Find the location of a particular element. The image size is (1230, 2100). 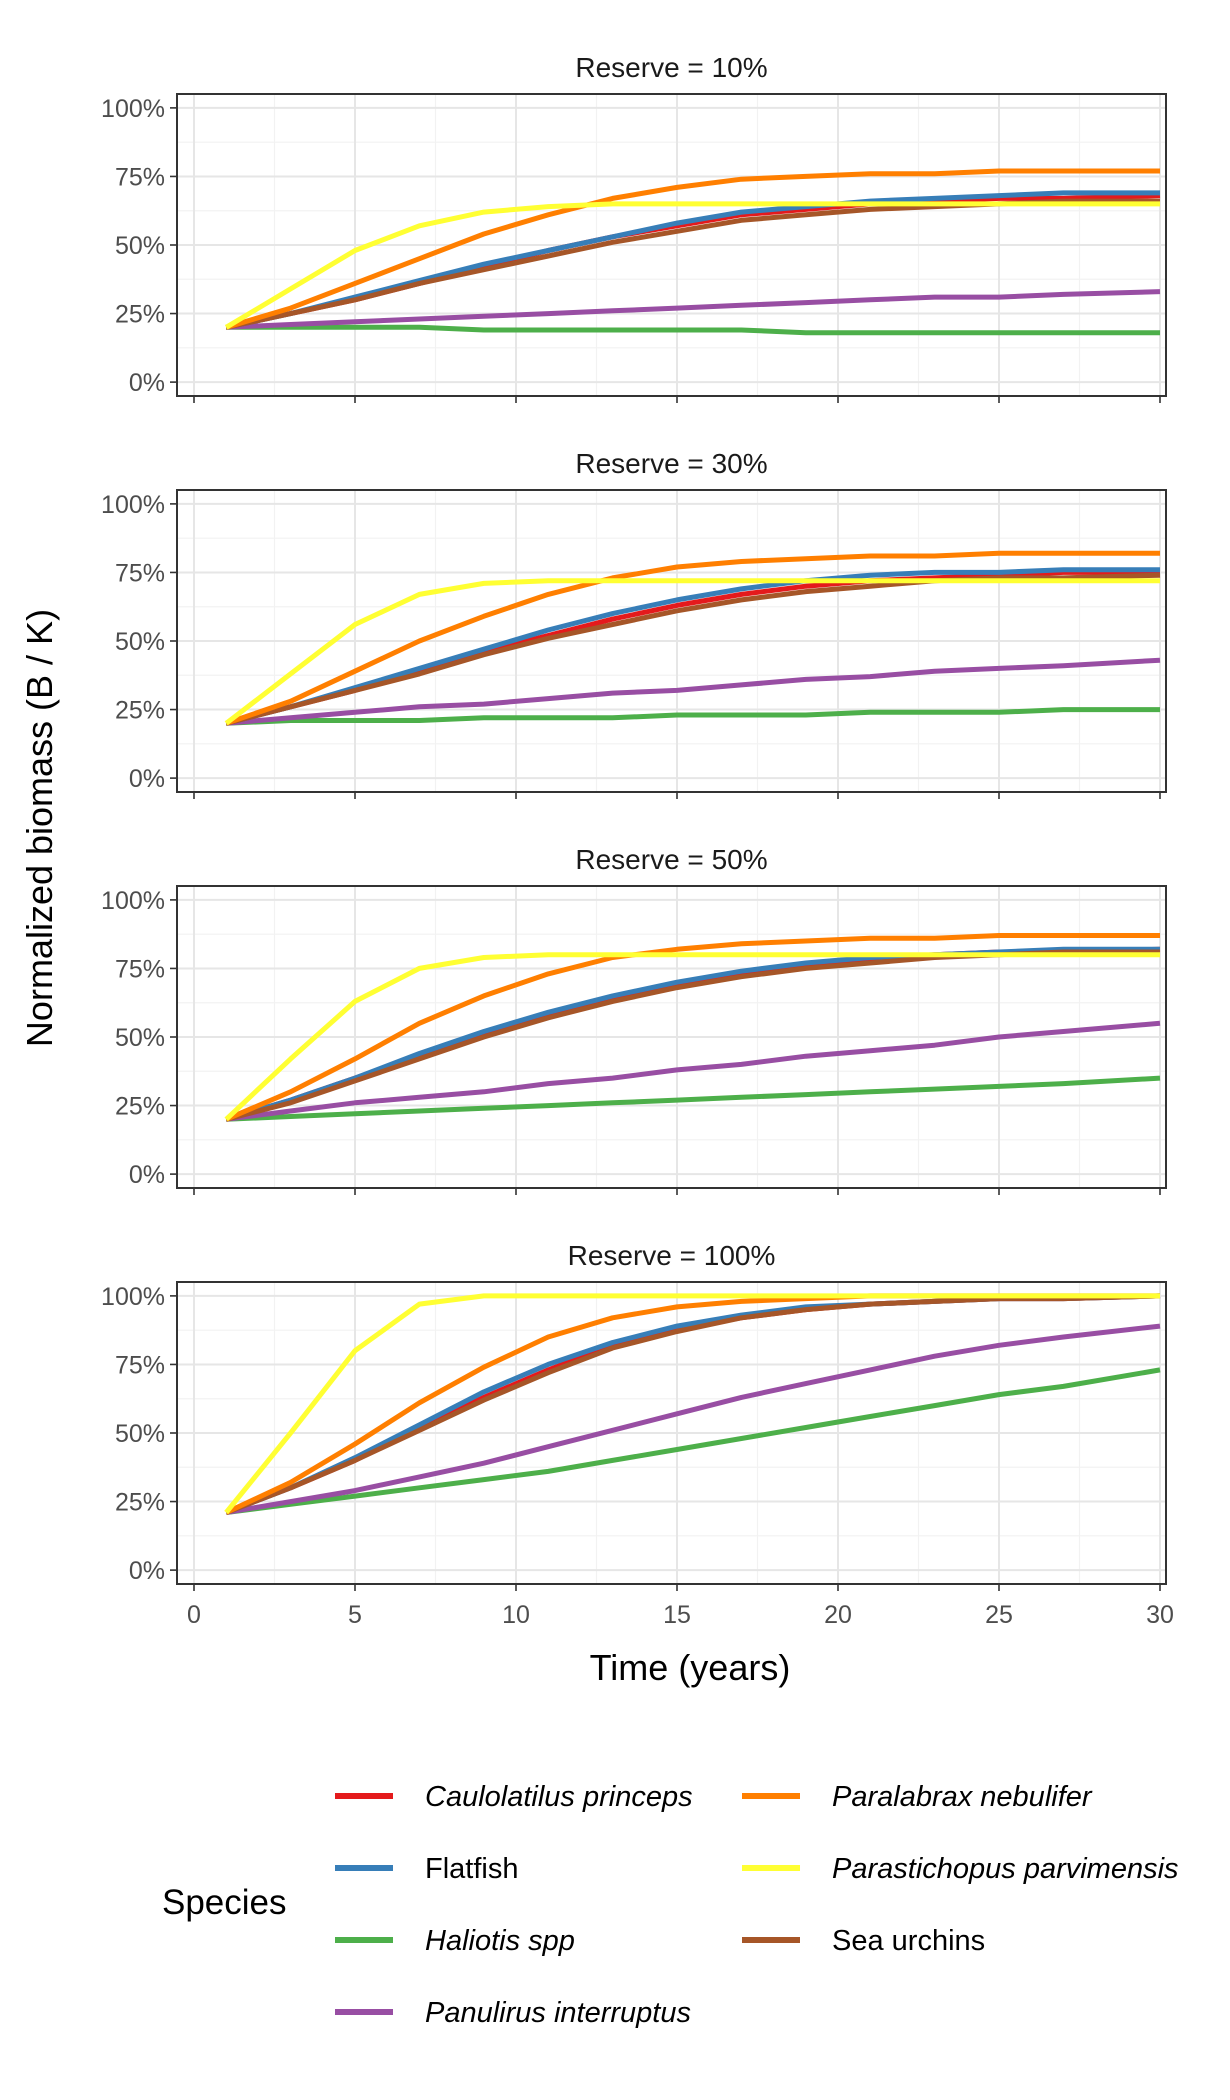

series-line-sea-urchins is located at coordinates (693, 1404).